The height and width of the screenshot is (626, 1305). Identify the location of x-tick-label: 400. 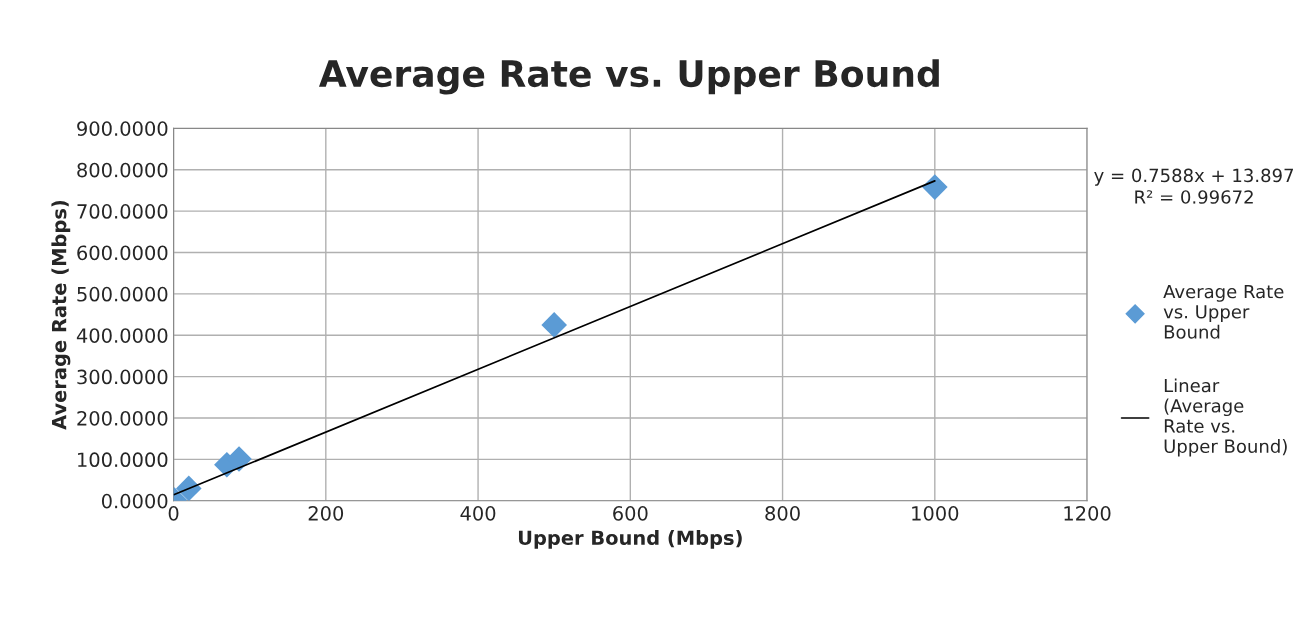
(478, 513).